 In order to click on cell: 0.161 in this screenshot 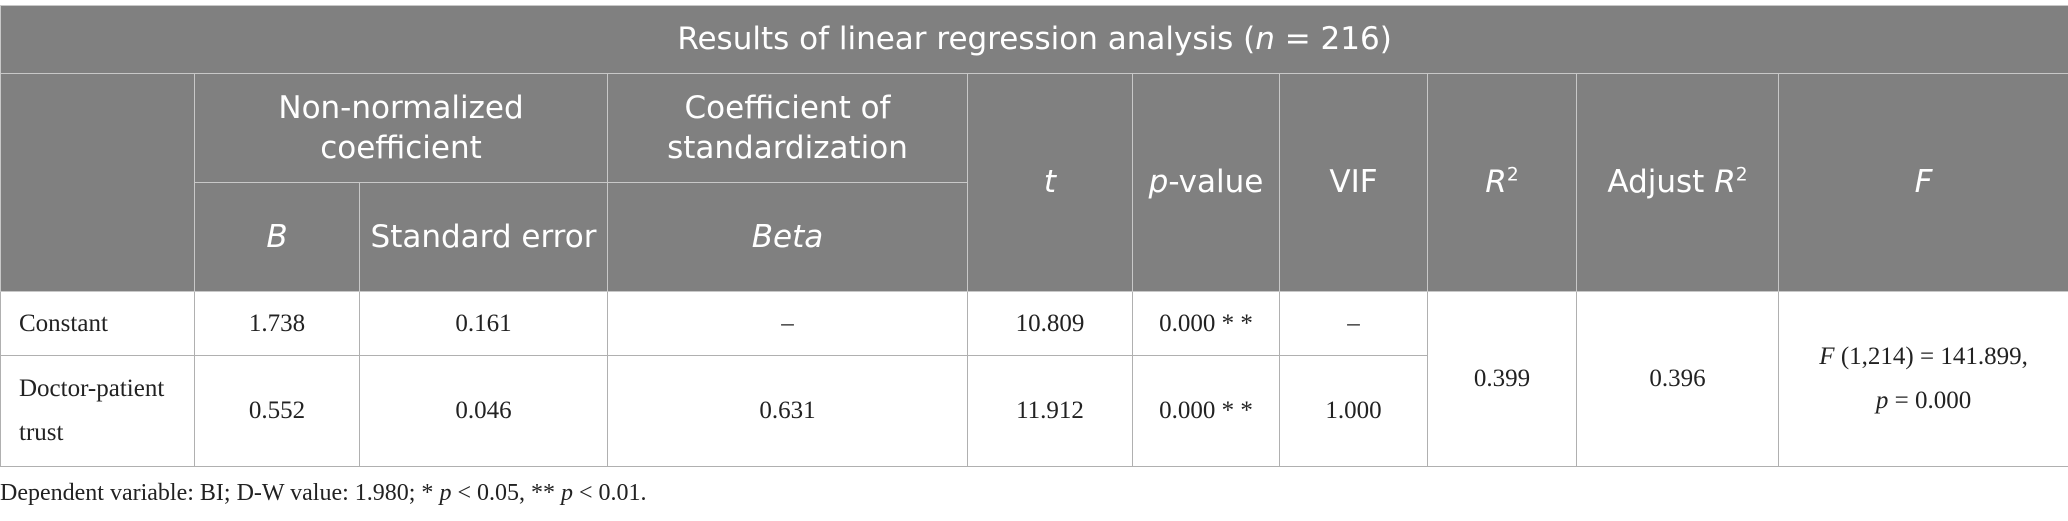, I will do `click(483, 323)`.